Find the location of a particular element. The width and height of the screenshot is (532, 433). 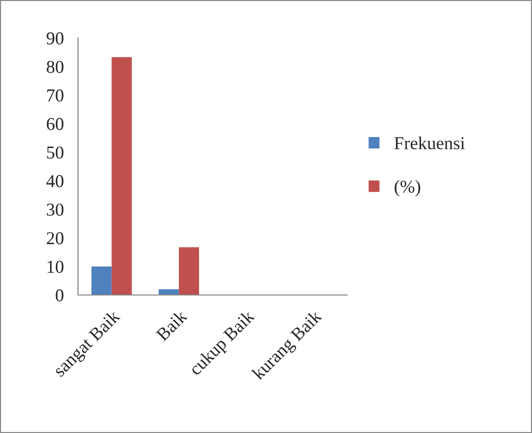

x-tick-label: Baik is located at coordinates (171, 325).